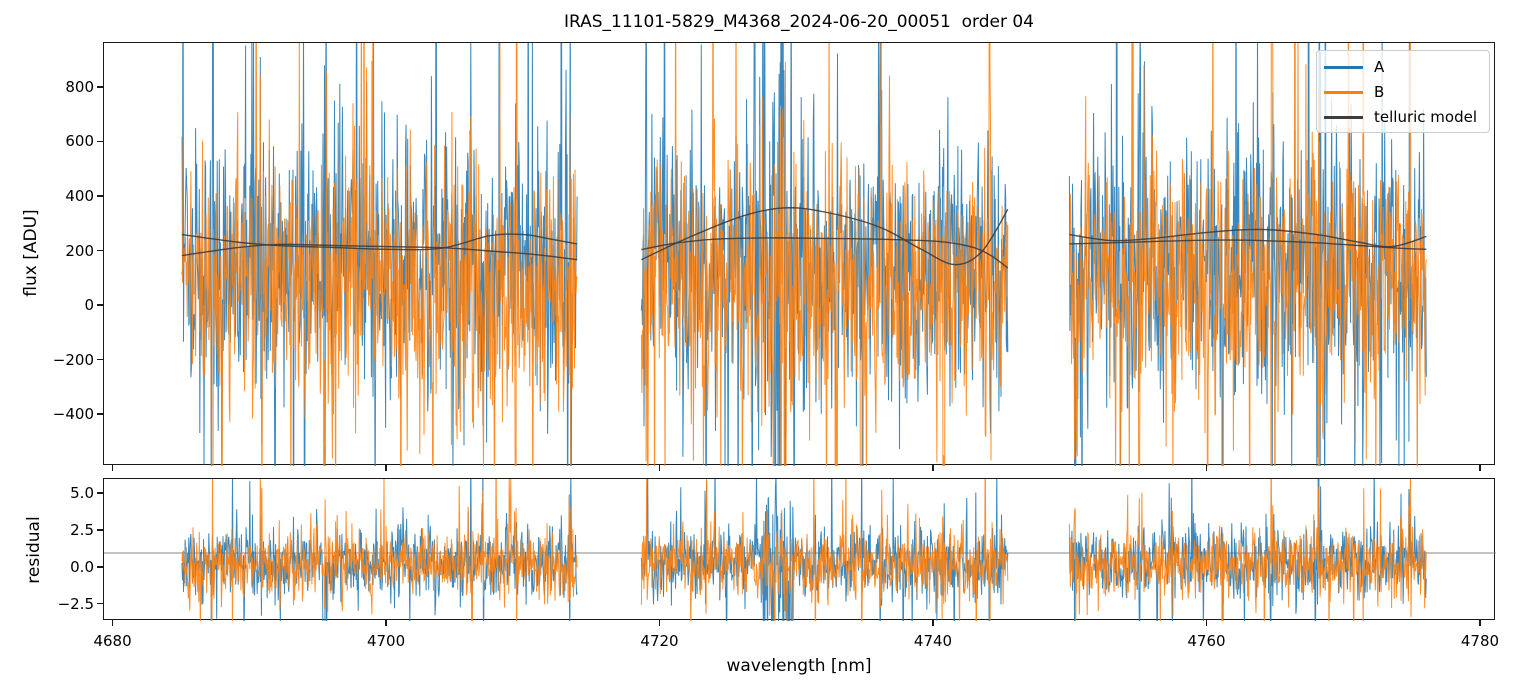 The width and height of the screenshot is (1513, 696). What do you see at coordinates (82, 529) in the screenshot?
I see `y-tick-label: 2.5` at bounding box center [82, 529].